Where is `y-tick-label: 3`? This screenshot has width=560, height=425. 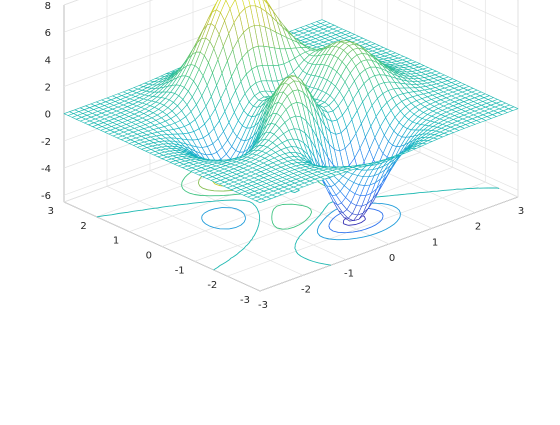 y-tick-label: 3 is located at coordinates (51, 211).